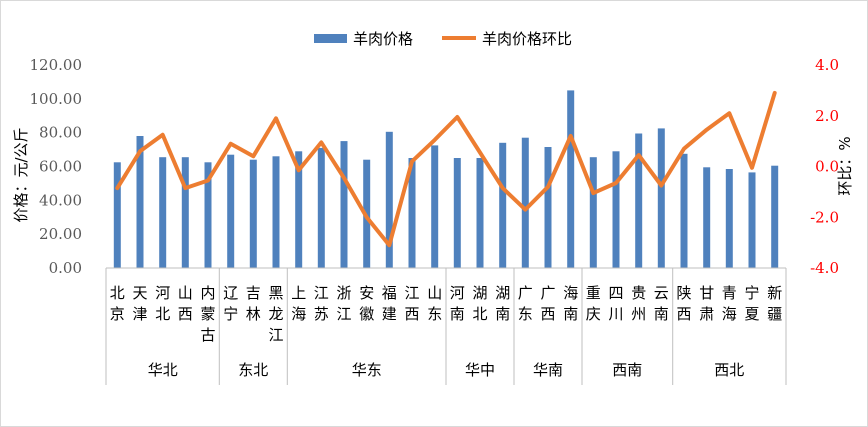 This screenshot has height=427, width=868. What do you see at coordinates (627, 370) in the screenshot?
I see `x-group-label: 西南` at bounding box center [627, 370].